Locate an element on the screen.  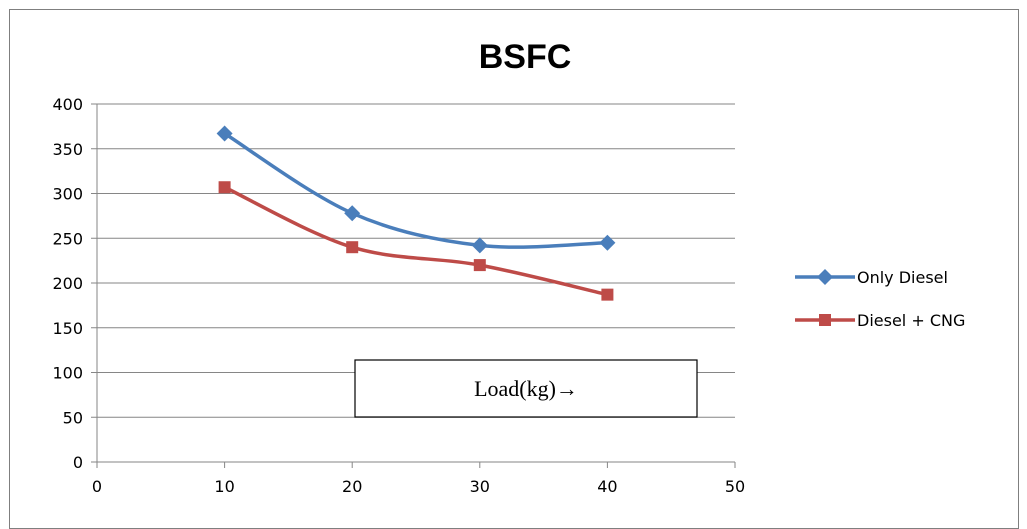
y-tick-label: 250 is located at coordinates (67, 238).